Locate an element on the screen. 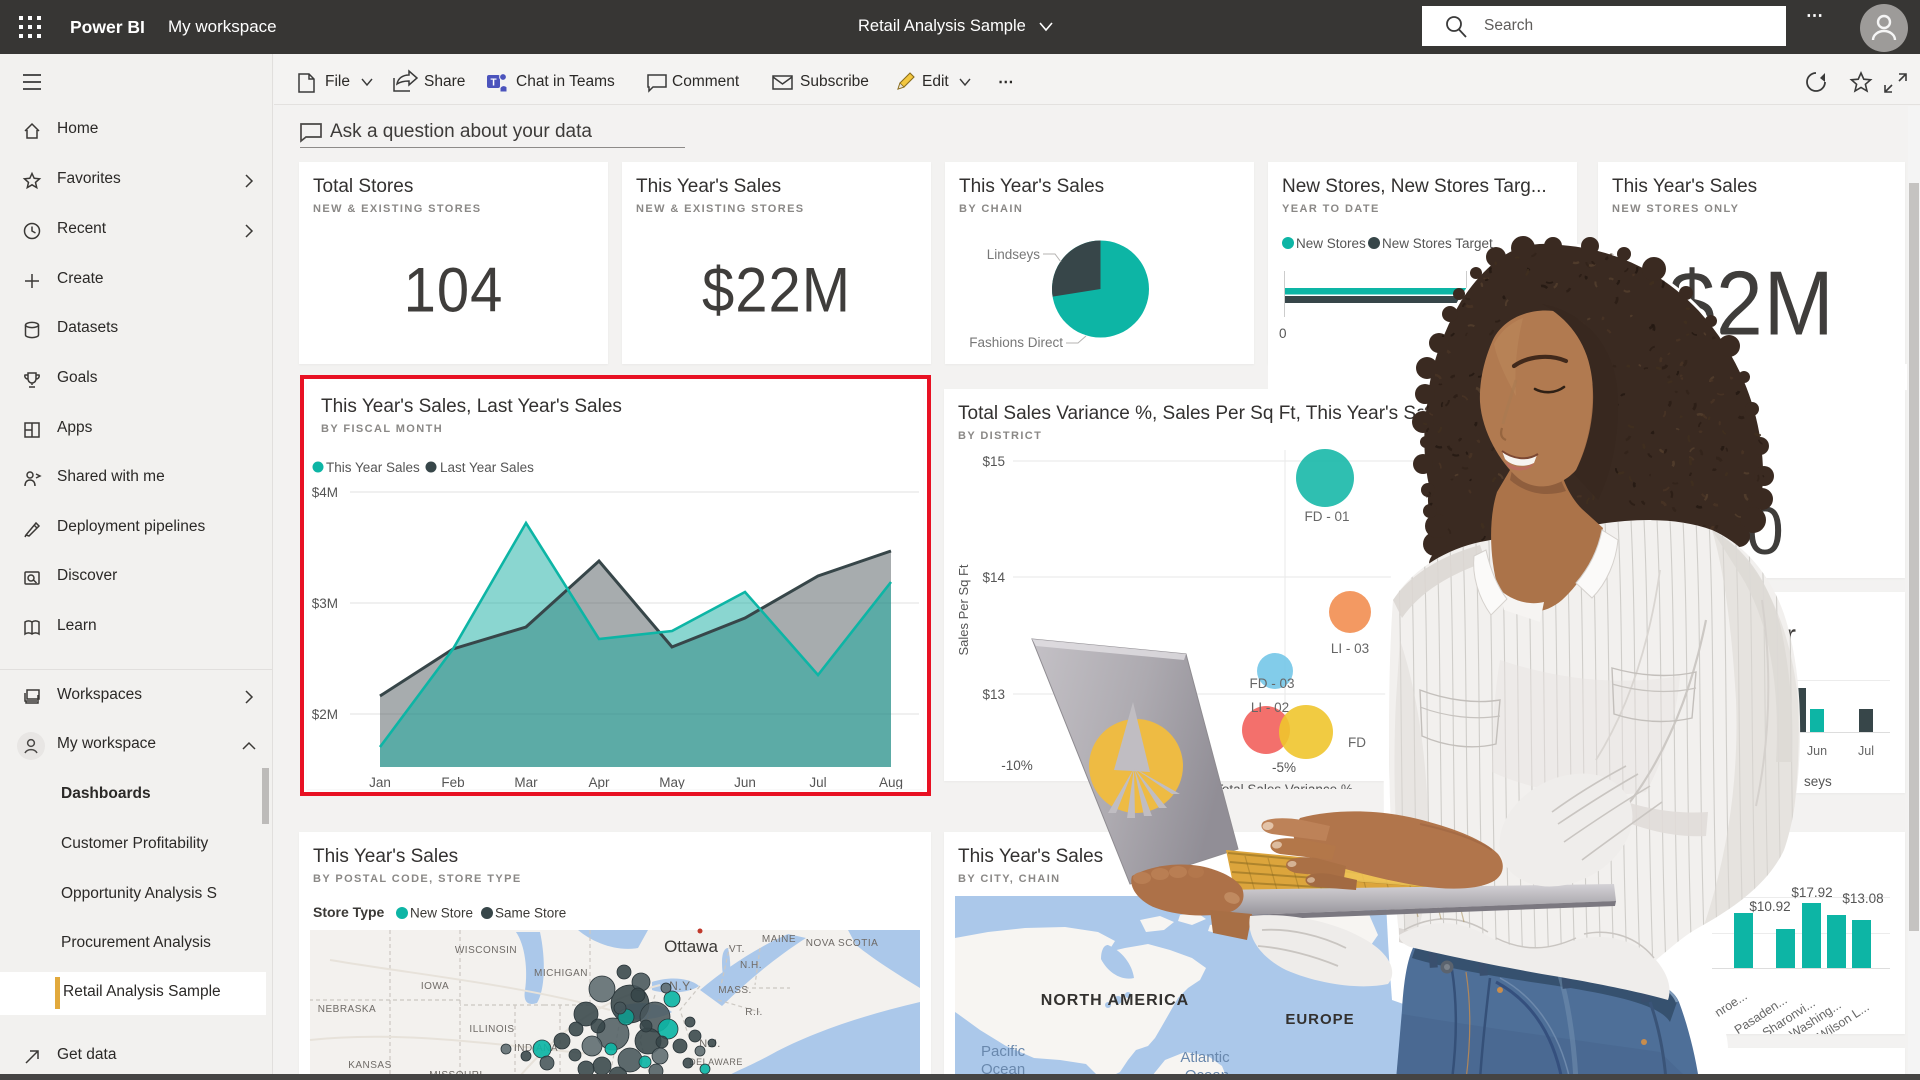 This screenshot has height=1080, width=1920. svg-text: Sales Per Sq Ft is located at coordinates (963, 609).